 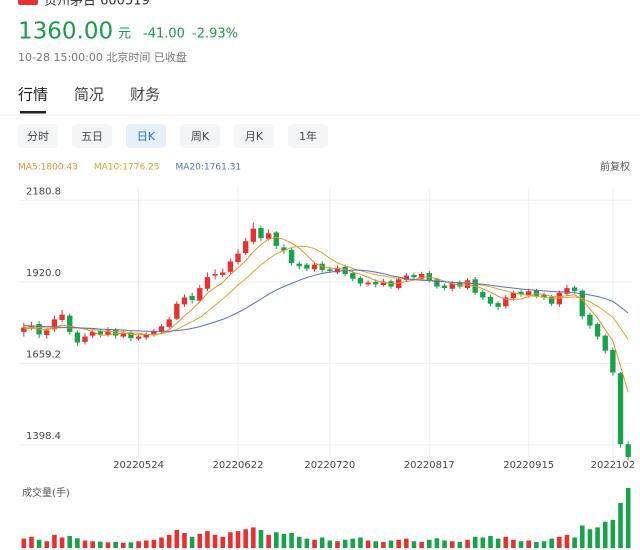 What do you see at coordinates (164, 34) in the screenshot?
I see `price-change: -41.00` at bounding box center [164, 34].